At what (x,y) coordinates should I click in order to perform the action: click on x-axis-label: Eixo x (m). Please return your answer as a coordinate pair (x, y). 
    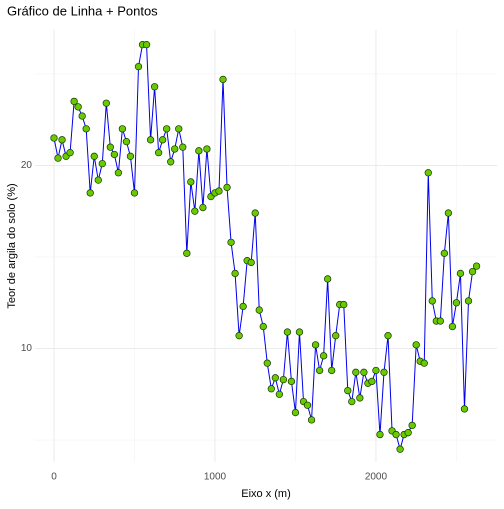
    Looking at the image, I should click on (266, 494).